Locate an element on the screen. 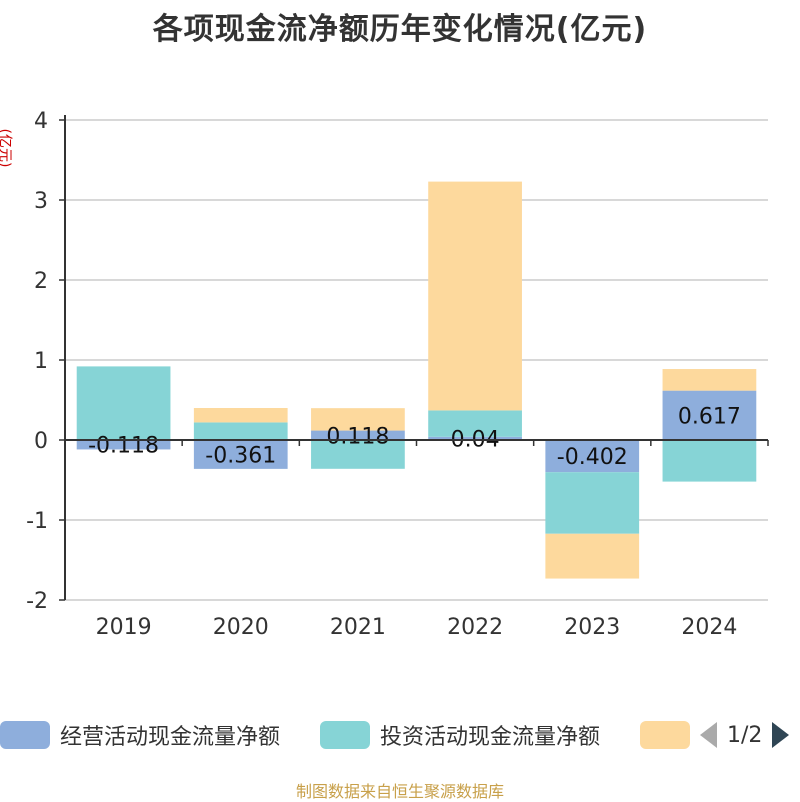 The image size is (800, 802). y-tick-label: -2 is located at coordinates (37, 601).